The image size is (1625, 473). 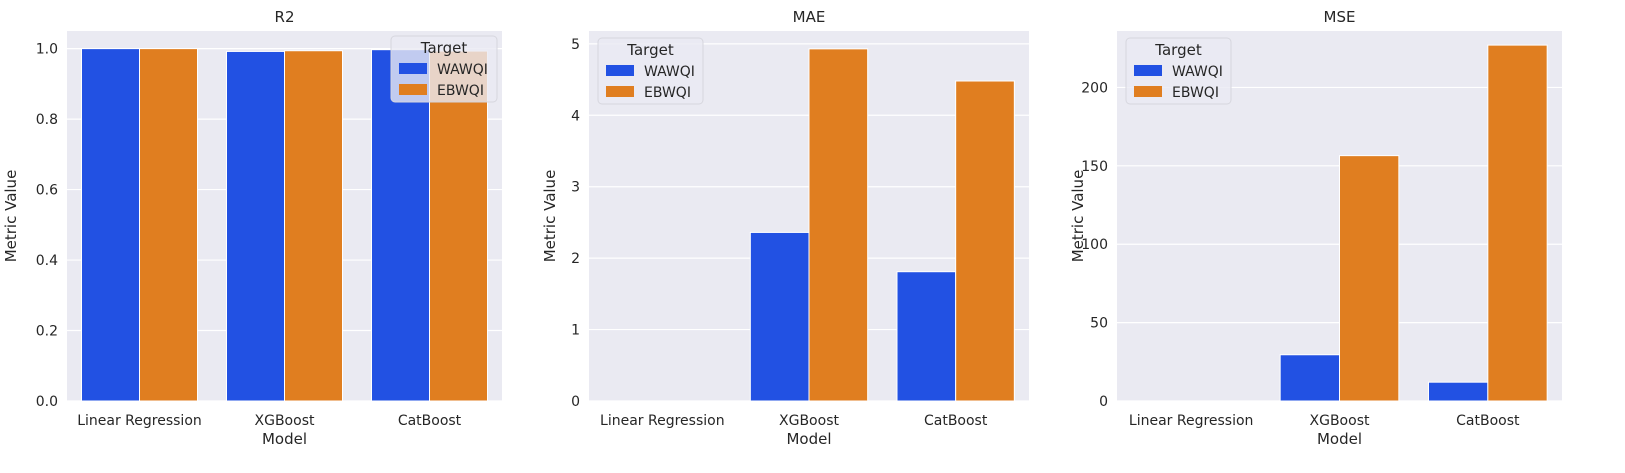 What do you see at coordinates (47, 191) in the screenshot?
I see `y-tick-label: 0.6` at bounding box center [47, 191].